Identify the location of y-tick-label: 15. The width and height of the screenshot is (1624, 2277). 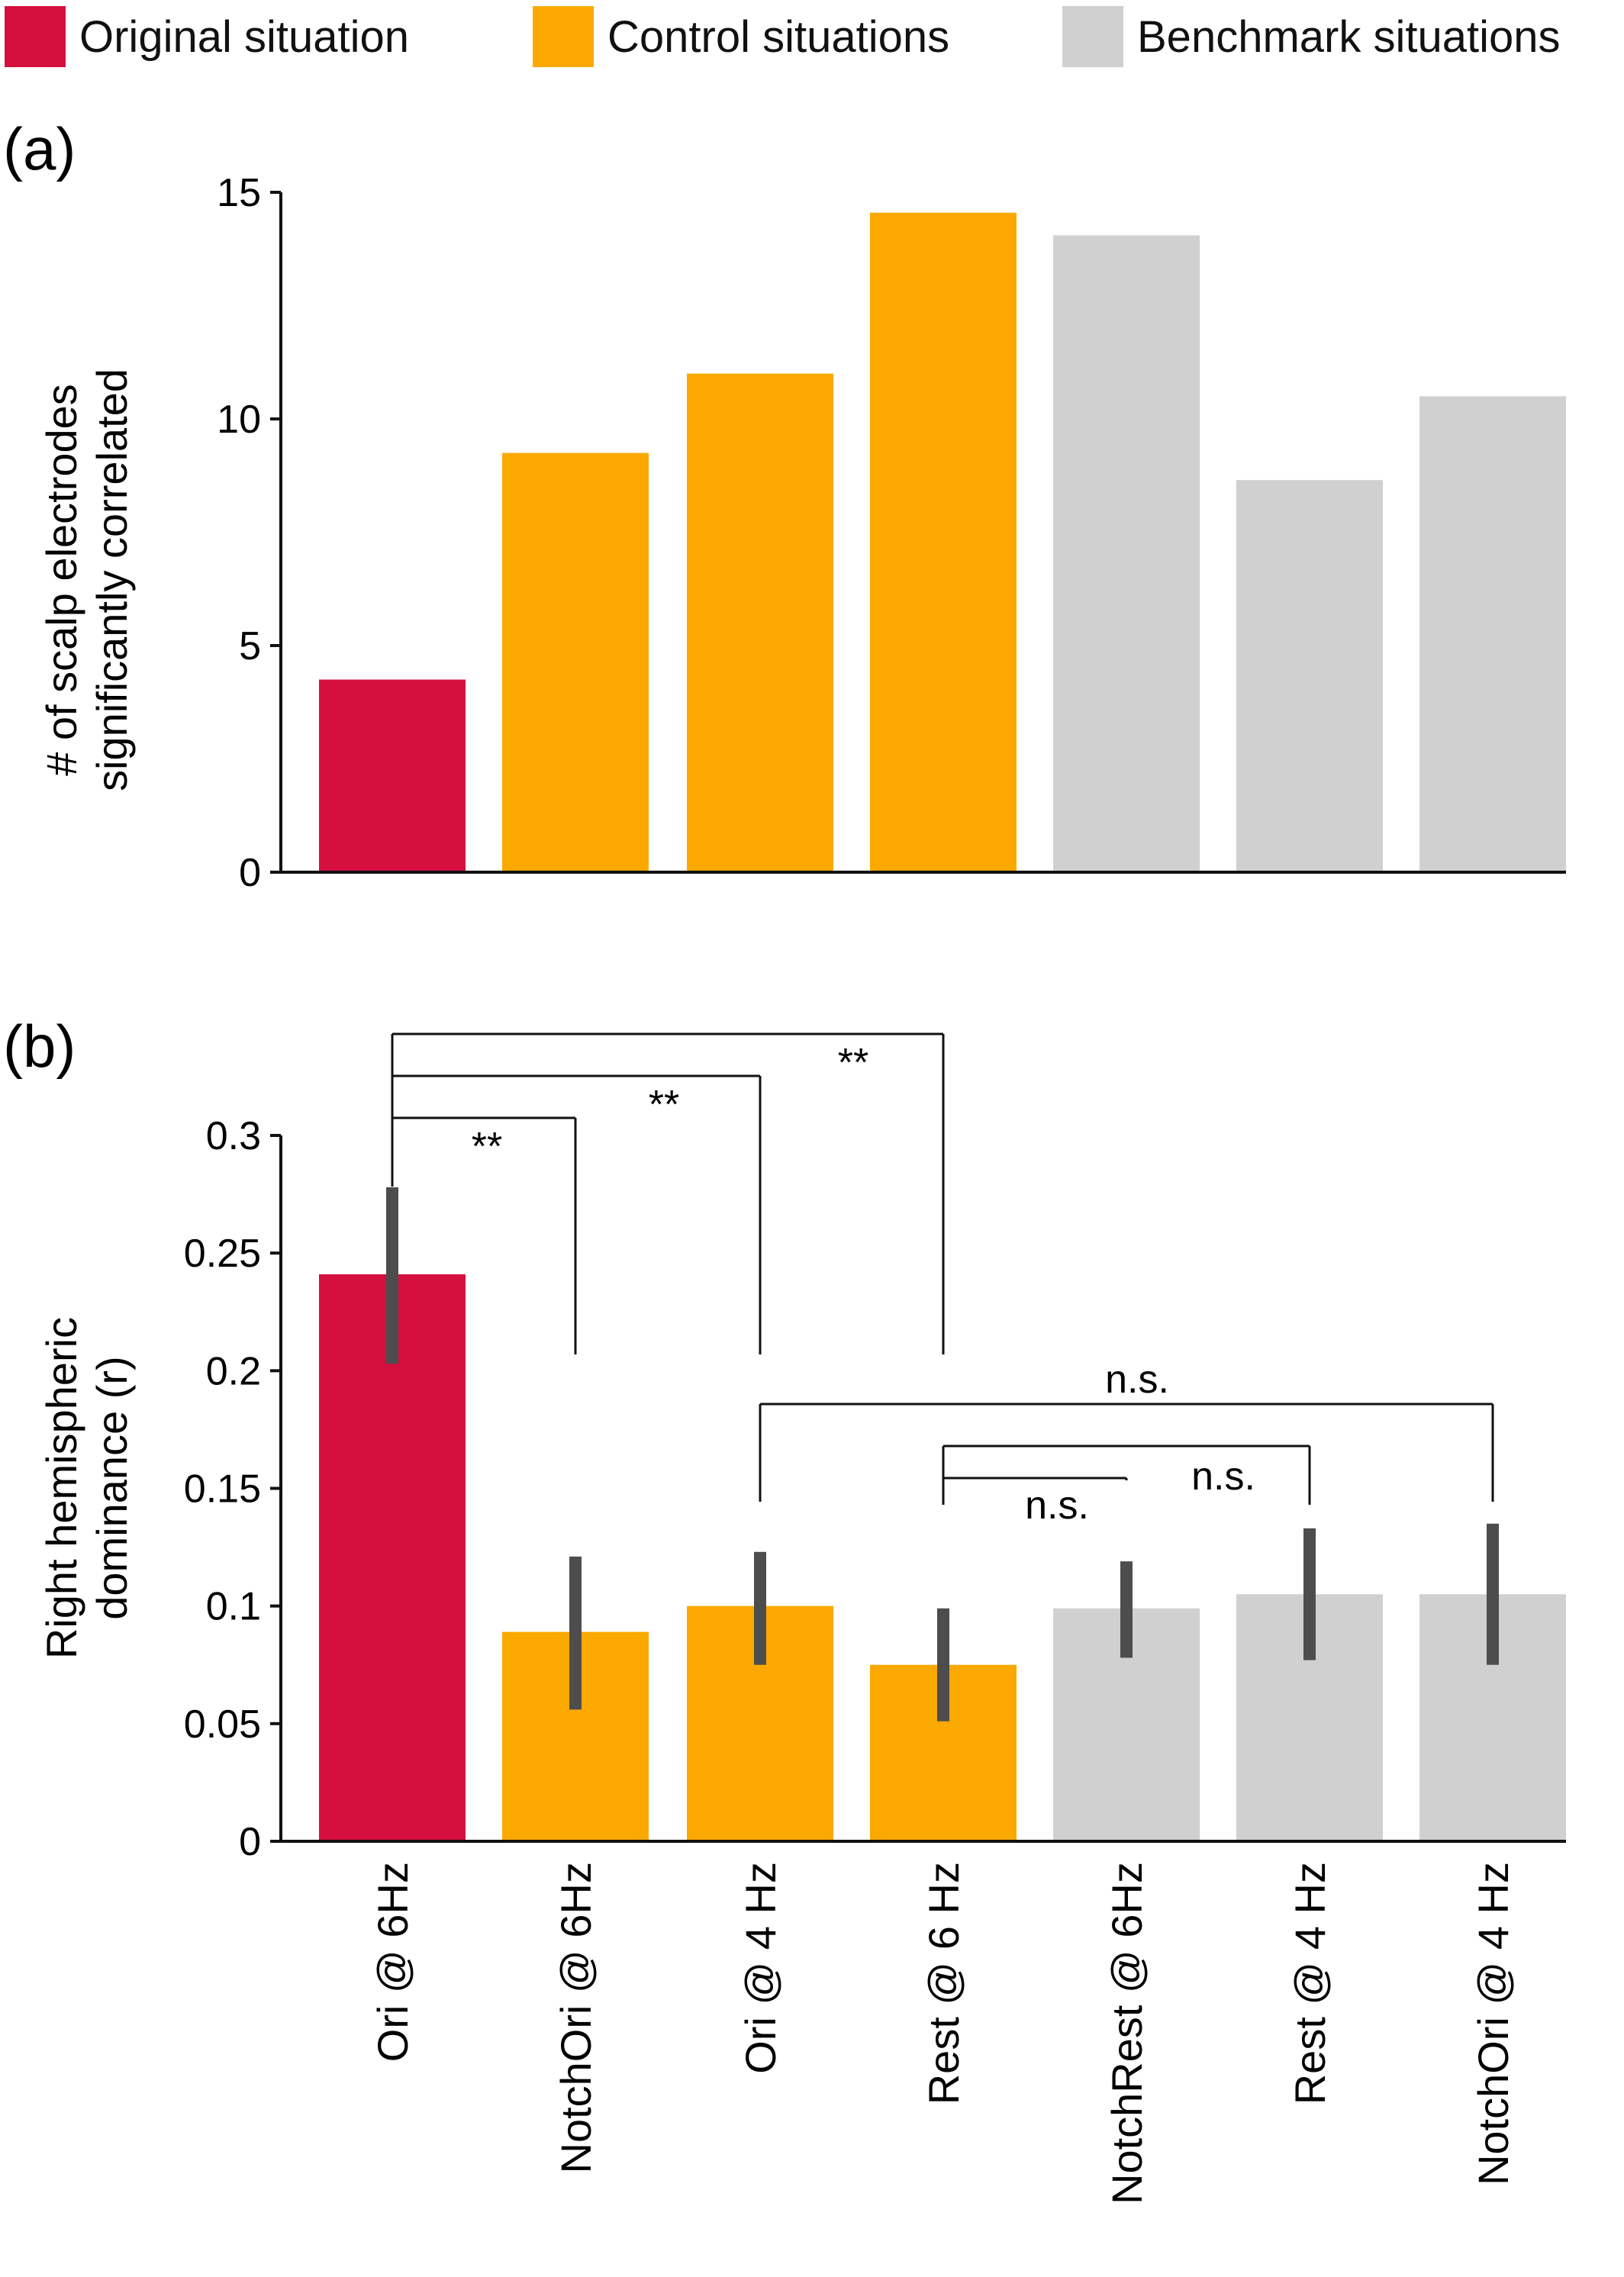
(239, 193).